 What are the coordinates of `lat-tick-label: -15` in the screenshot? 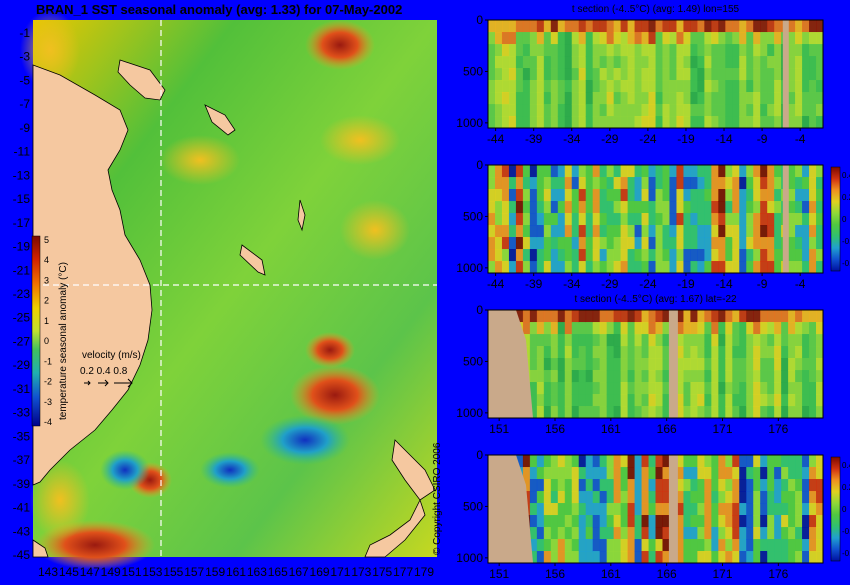 It's located at (22, 199).